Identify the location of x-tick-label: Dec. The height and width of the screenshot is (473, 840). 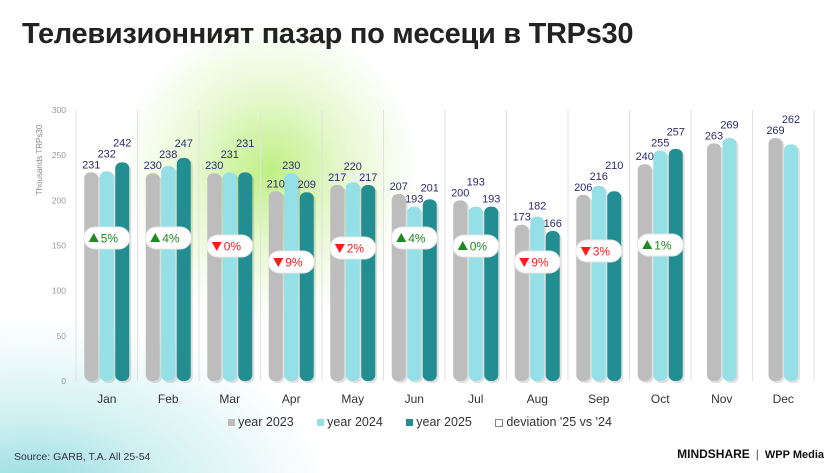
(783, 399).